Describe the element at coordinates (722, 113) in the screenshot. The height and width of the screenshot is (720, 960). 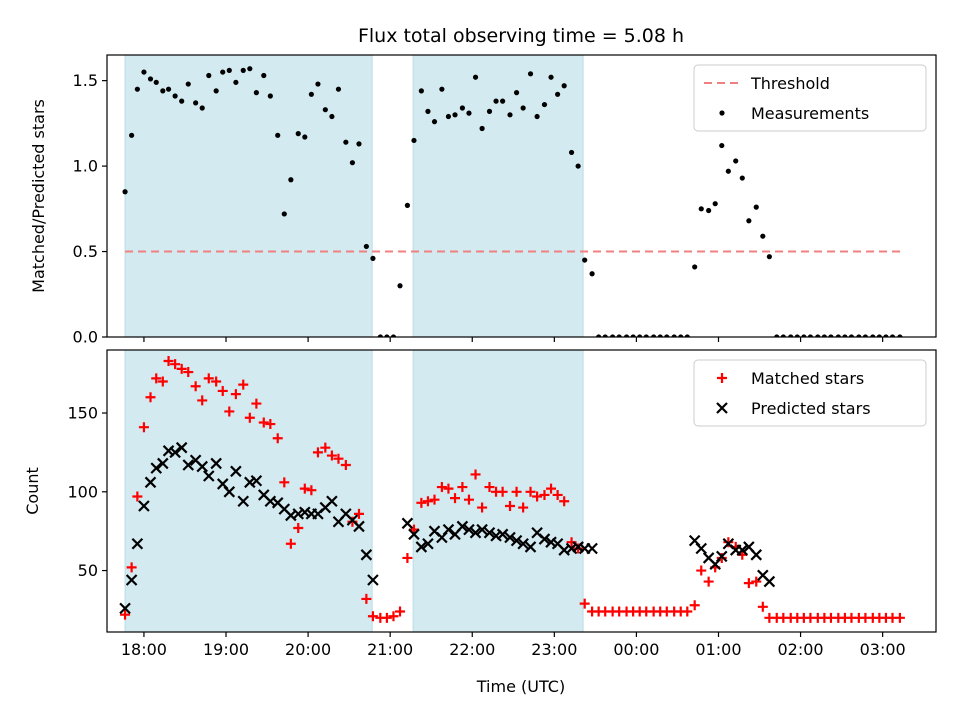
I see `legend-marker` at that location.